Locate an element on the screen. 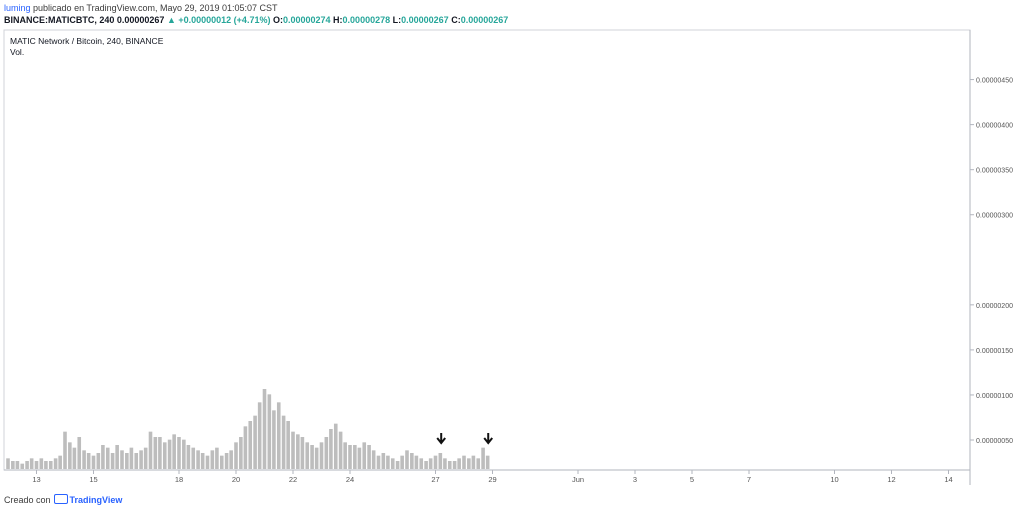 The height and width of the screenshot is (512, 1024). volume-label: Vol. is located at coordinates (17, 52).